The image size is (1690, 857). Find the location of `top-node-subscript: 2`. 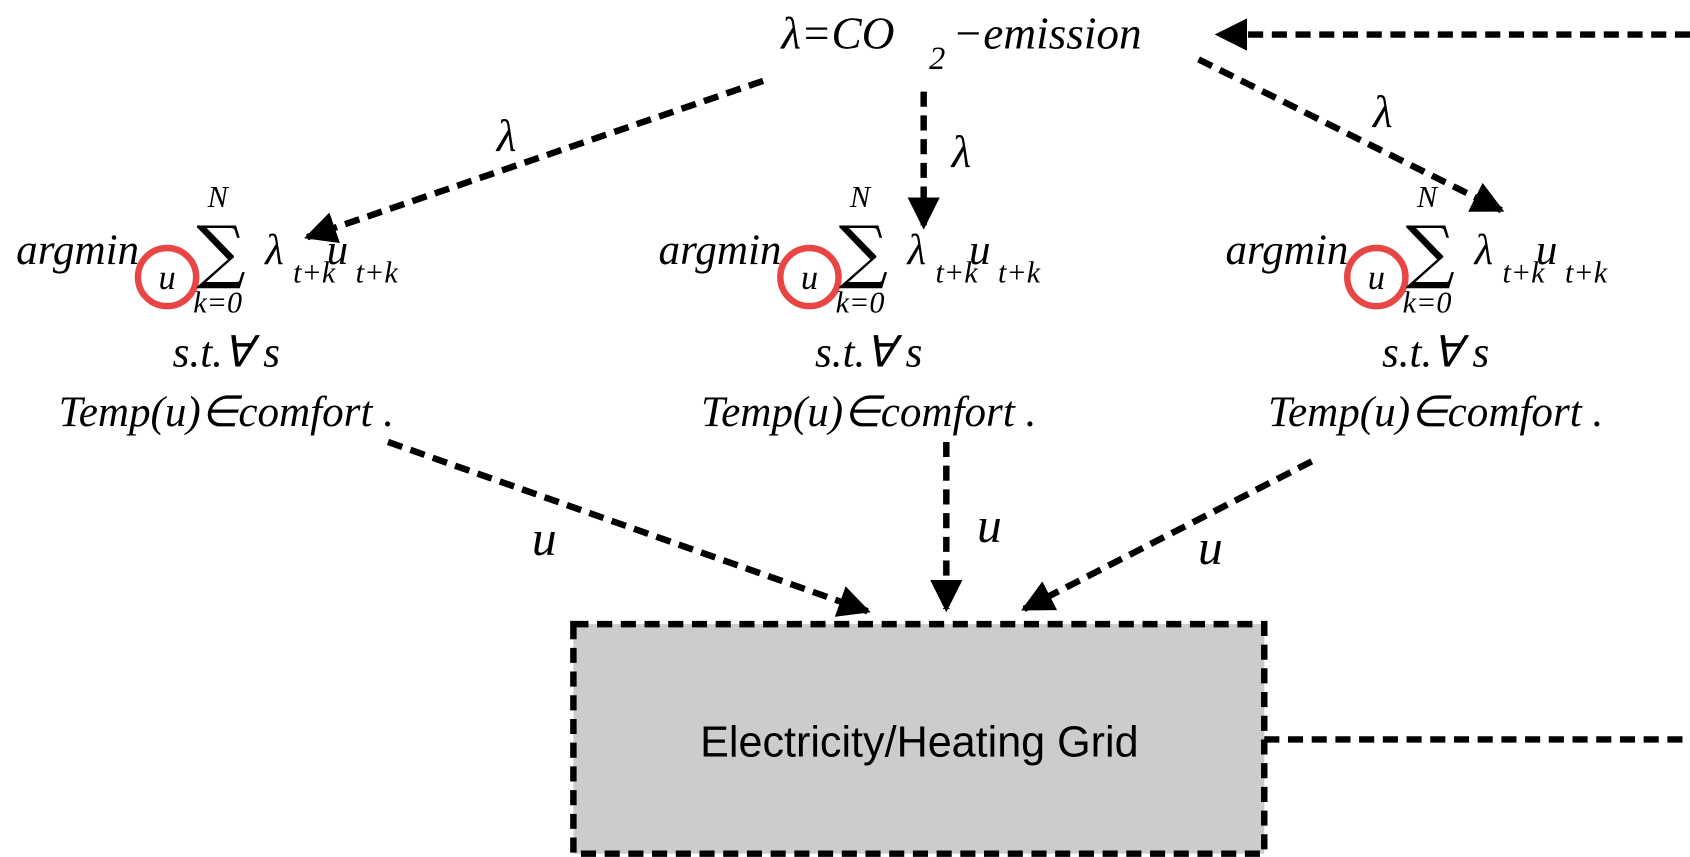

top-node-subscript: 2 is located at coordinates (937, 58).